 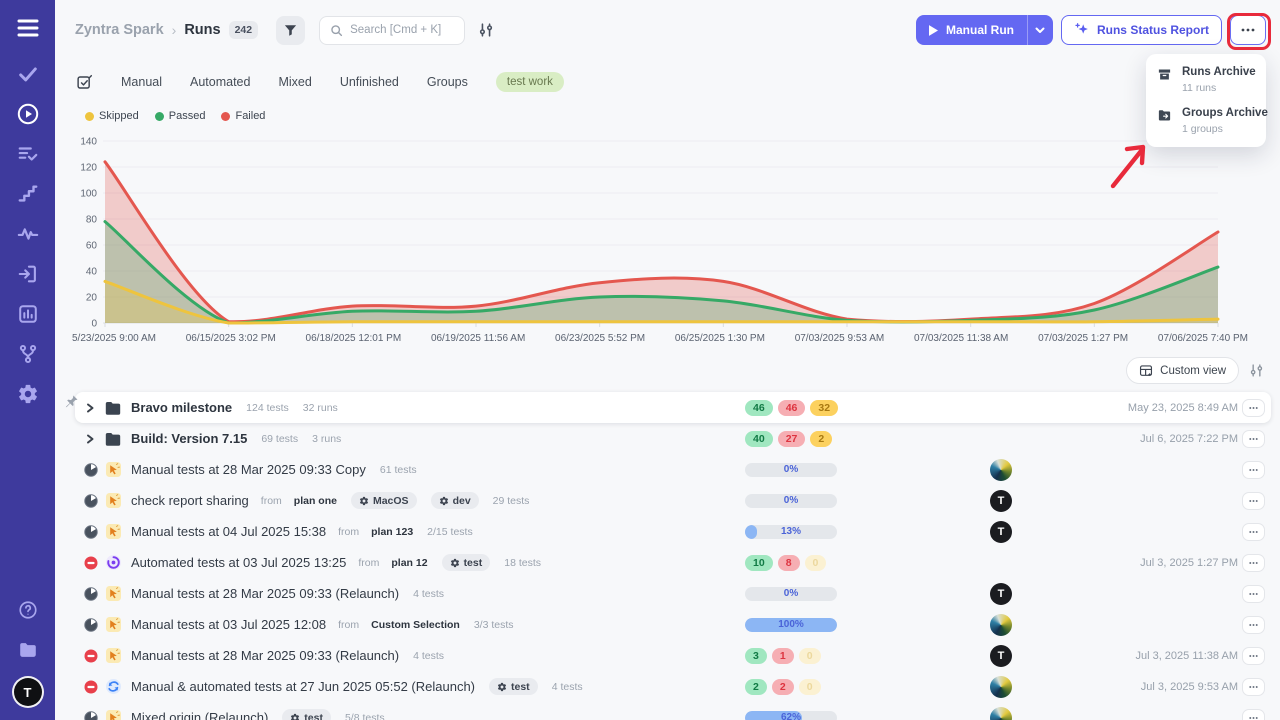 What do you see at coordinates (1206, 80) in the screenshot?
I see `menu-item-runs-archive: Runs Archive 11 runs` at bounding box center [1206, 80].